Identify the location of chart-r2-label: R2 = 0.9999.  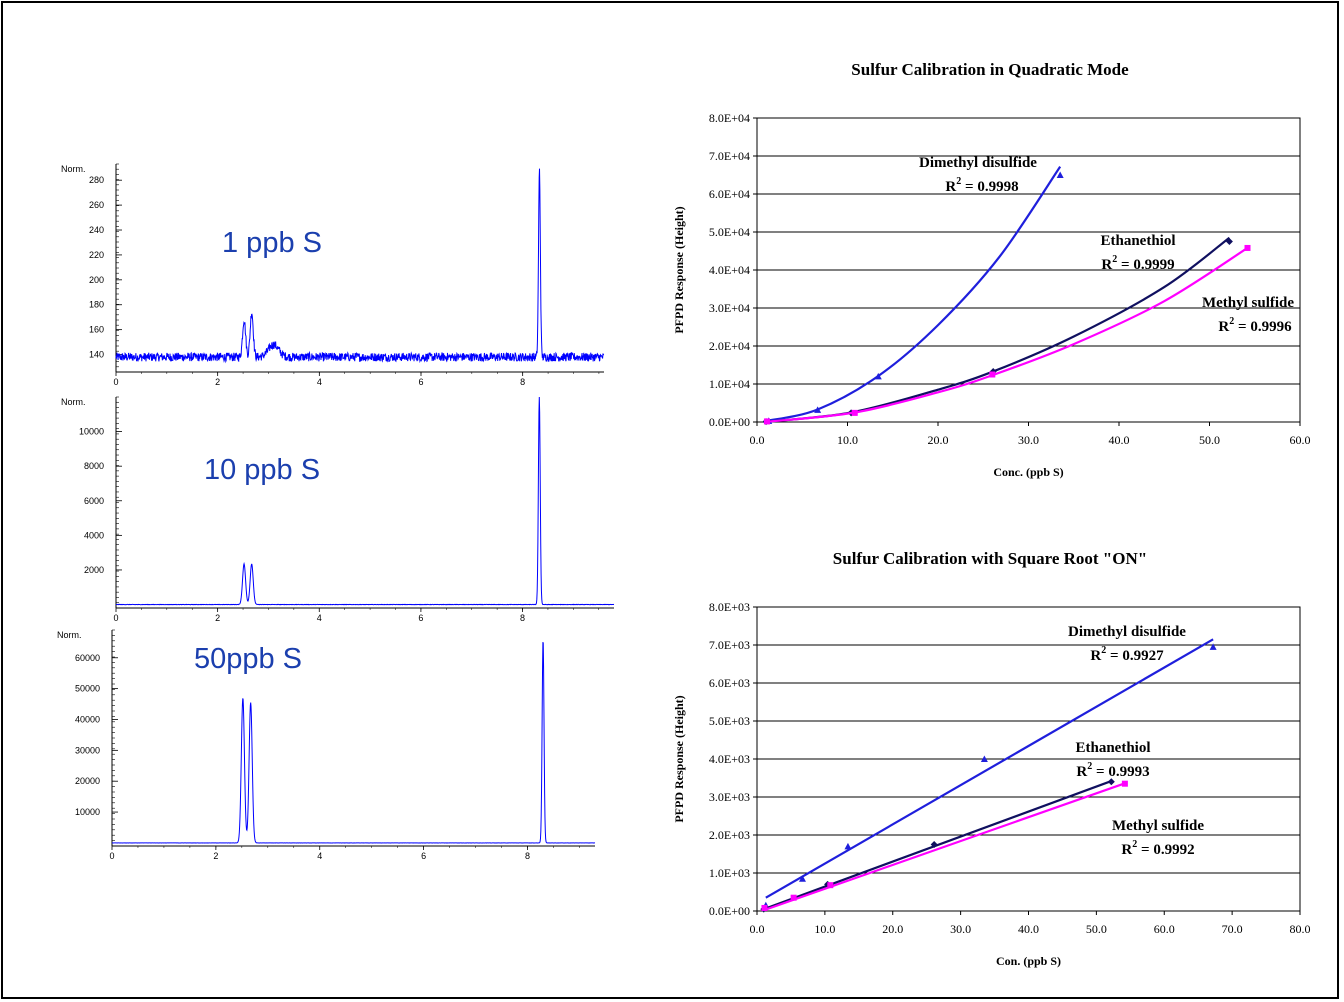
(1137, 263).